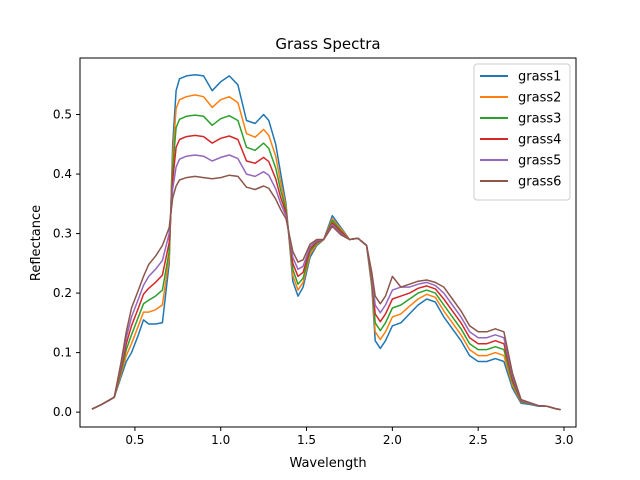  I want to click on legend-label-grass3: grass3, so click(539, 119).